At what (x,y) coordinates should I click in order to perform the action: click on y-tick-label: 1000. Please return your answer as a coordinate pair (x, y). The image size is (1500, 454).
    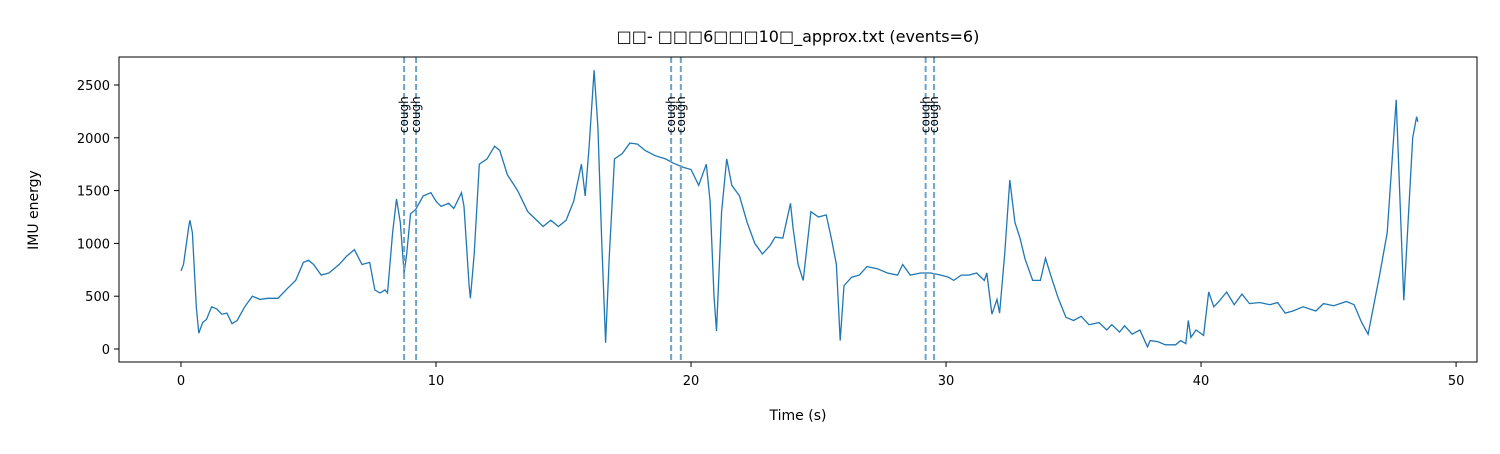
    Looking at the image, I should click on (93, 244).